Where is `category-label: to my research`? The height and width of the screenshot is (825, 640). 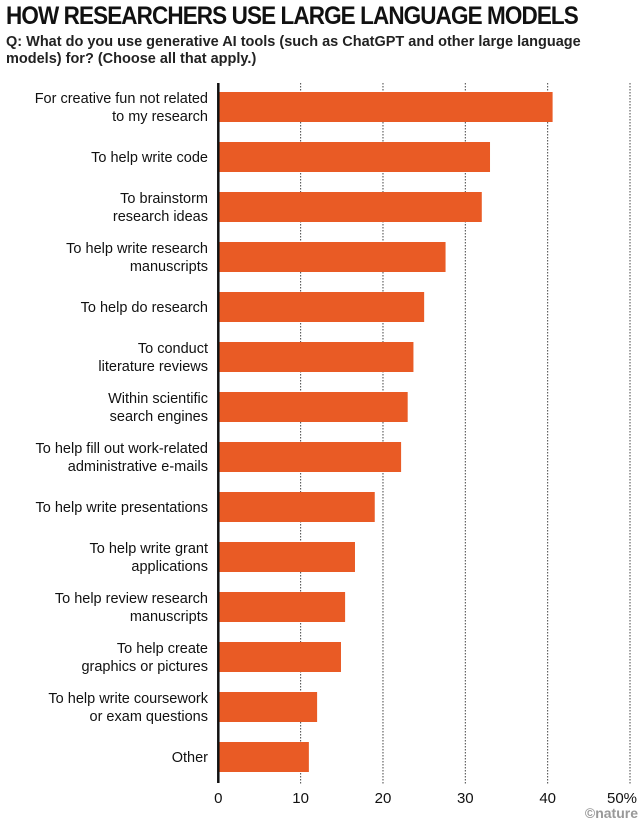 category-label: to my research is located at coordinates (160, 117).